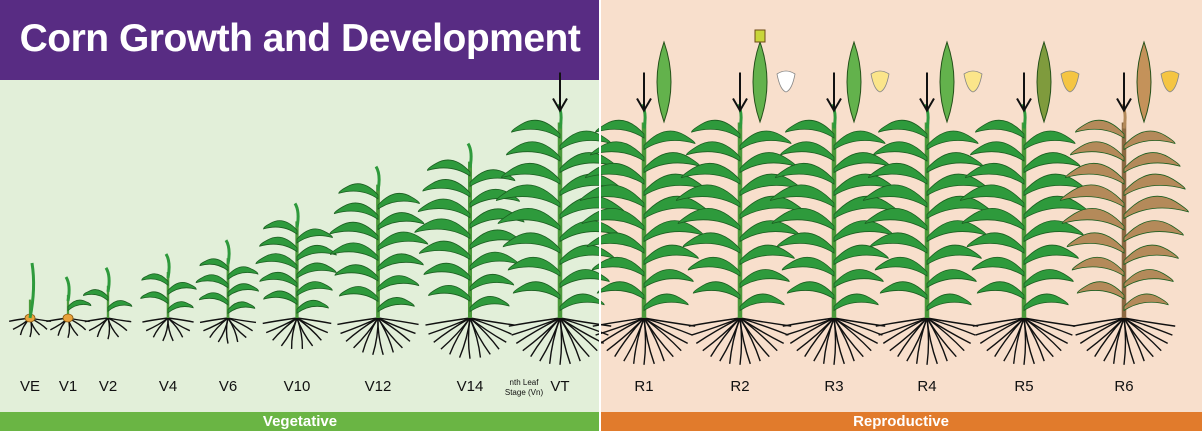 Image resolution: width=1202 pixels, height=431 pixels. What do you see at coordinates (108, 386) in the screenshot?
I see `stage-label: V2` at bounding box center [108, 386].